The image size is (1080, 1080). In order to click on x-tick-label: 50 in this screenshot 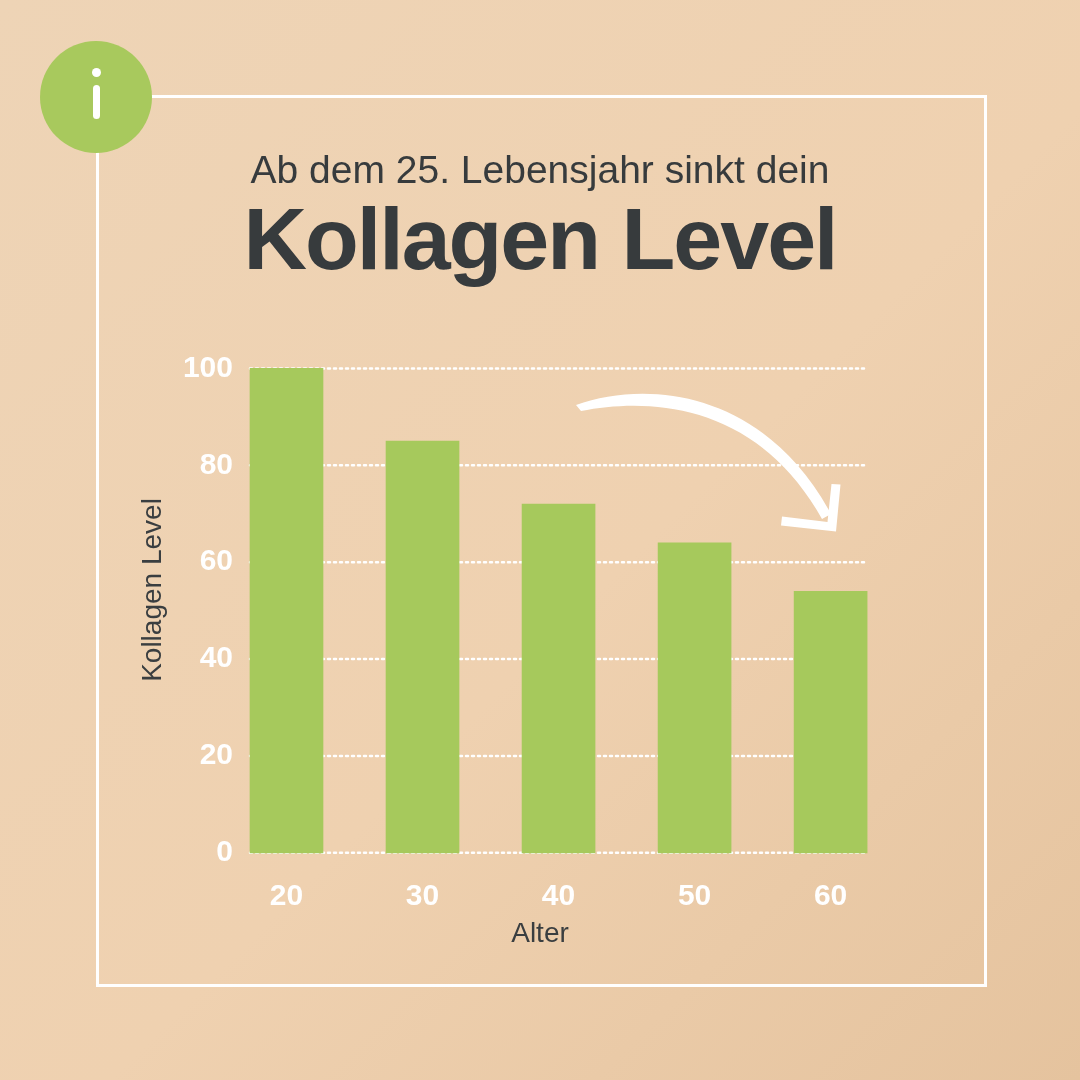, I will do `click(694, 895)`.